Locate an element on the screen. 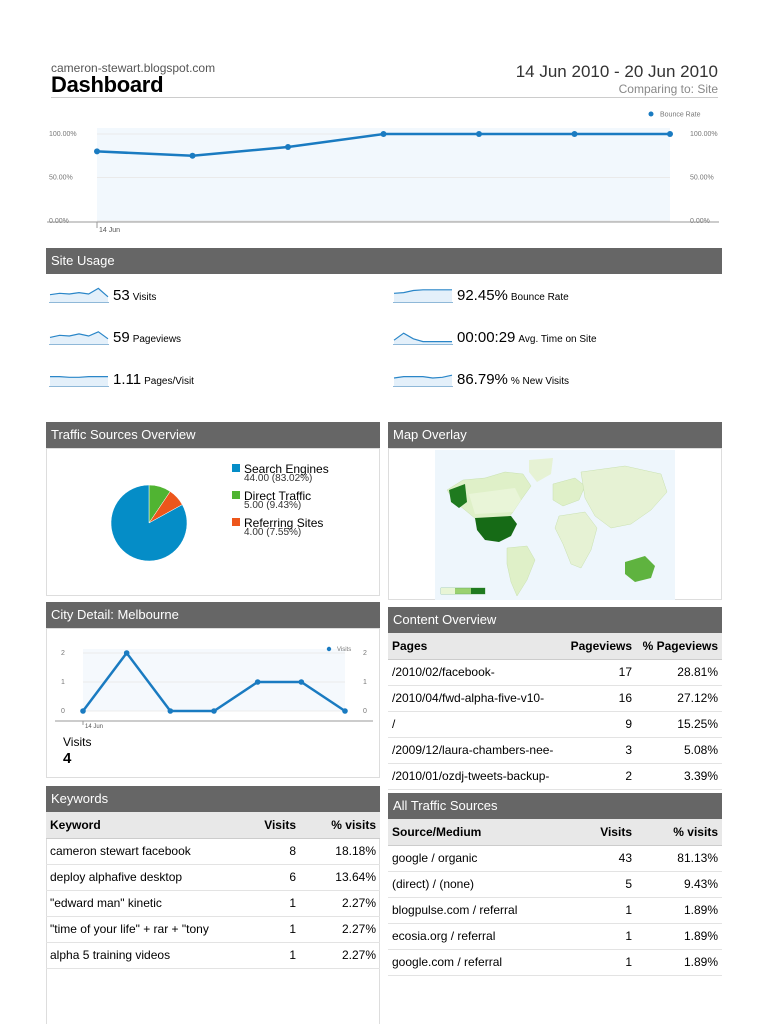 The height and width of the screenshot is (1024, 768). world-map is located at coordinates (555, 525).